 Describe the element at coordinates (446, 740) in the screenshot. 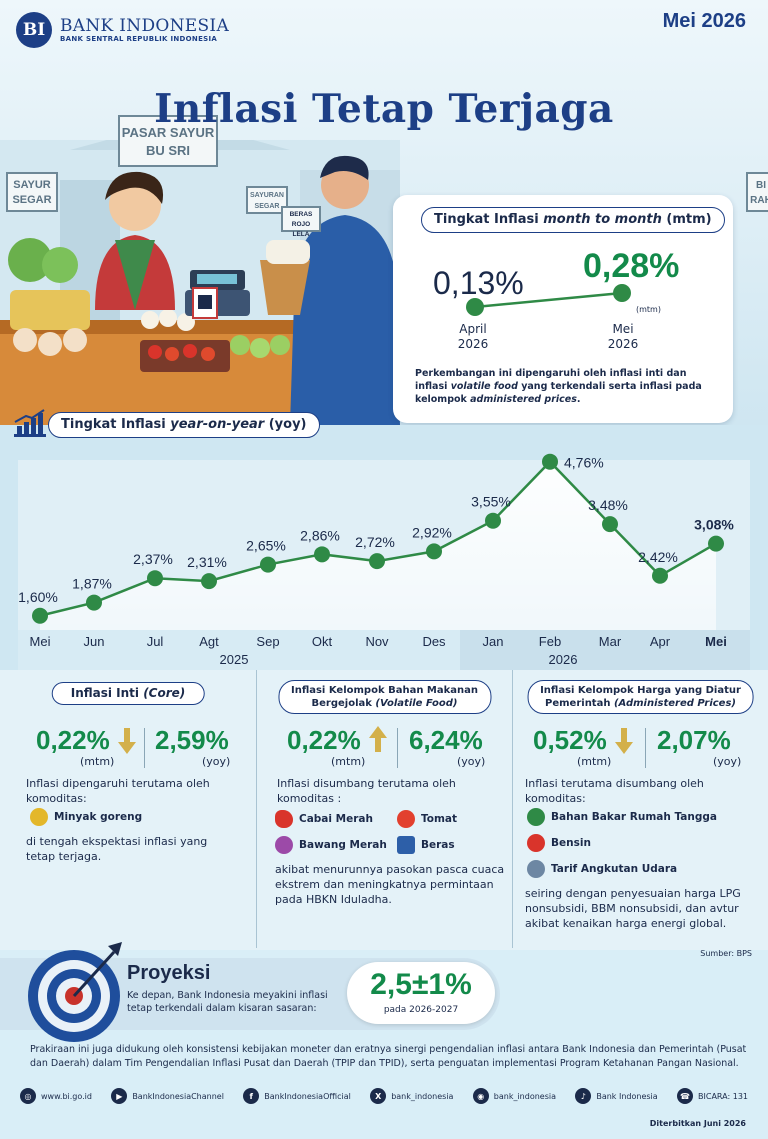

I see `volatile-yoy-value: 6,24%` at that location.